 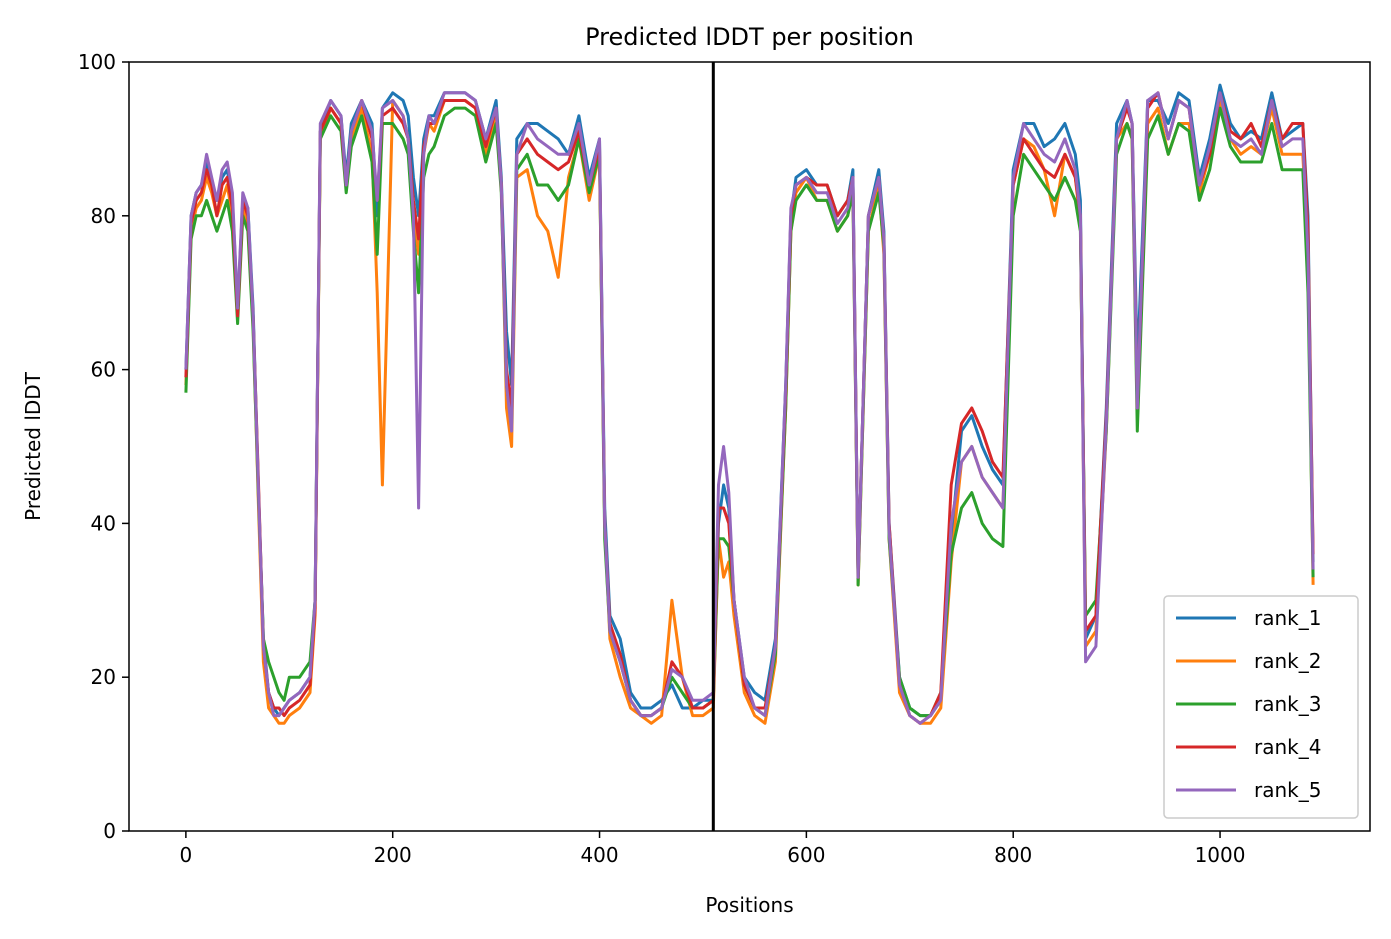 I want to click on y-tick-label: 60, so click(x=103, y=370).